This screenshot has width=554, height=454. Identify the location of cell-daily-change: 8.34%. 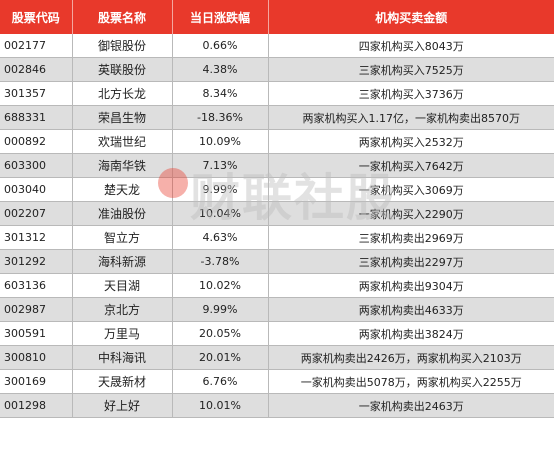
(220, 93).